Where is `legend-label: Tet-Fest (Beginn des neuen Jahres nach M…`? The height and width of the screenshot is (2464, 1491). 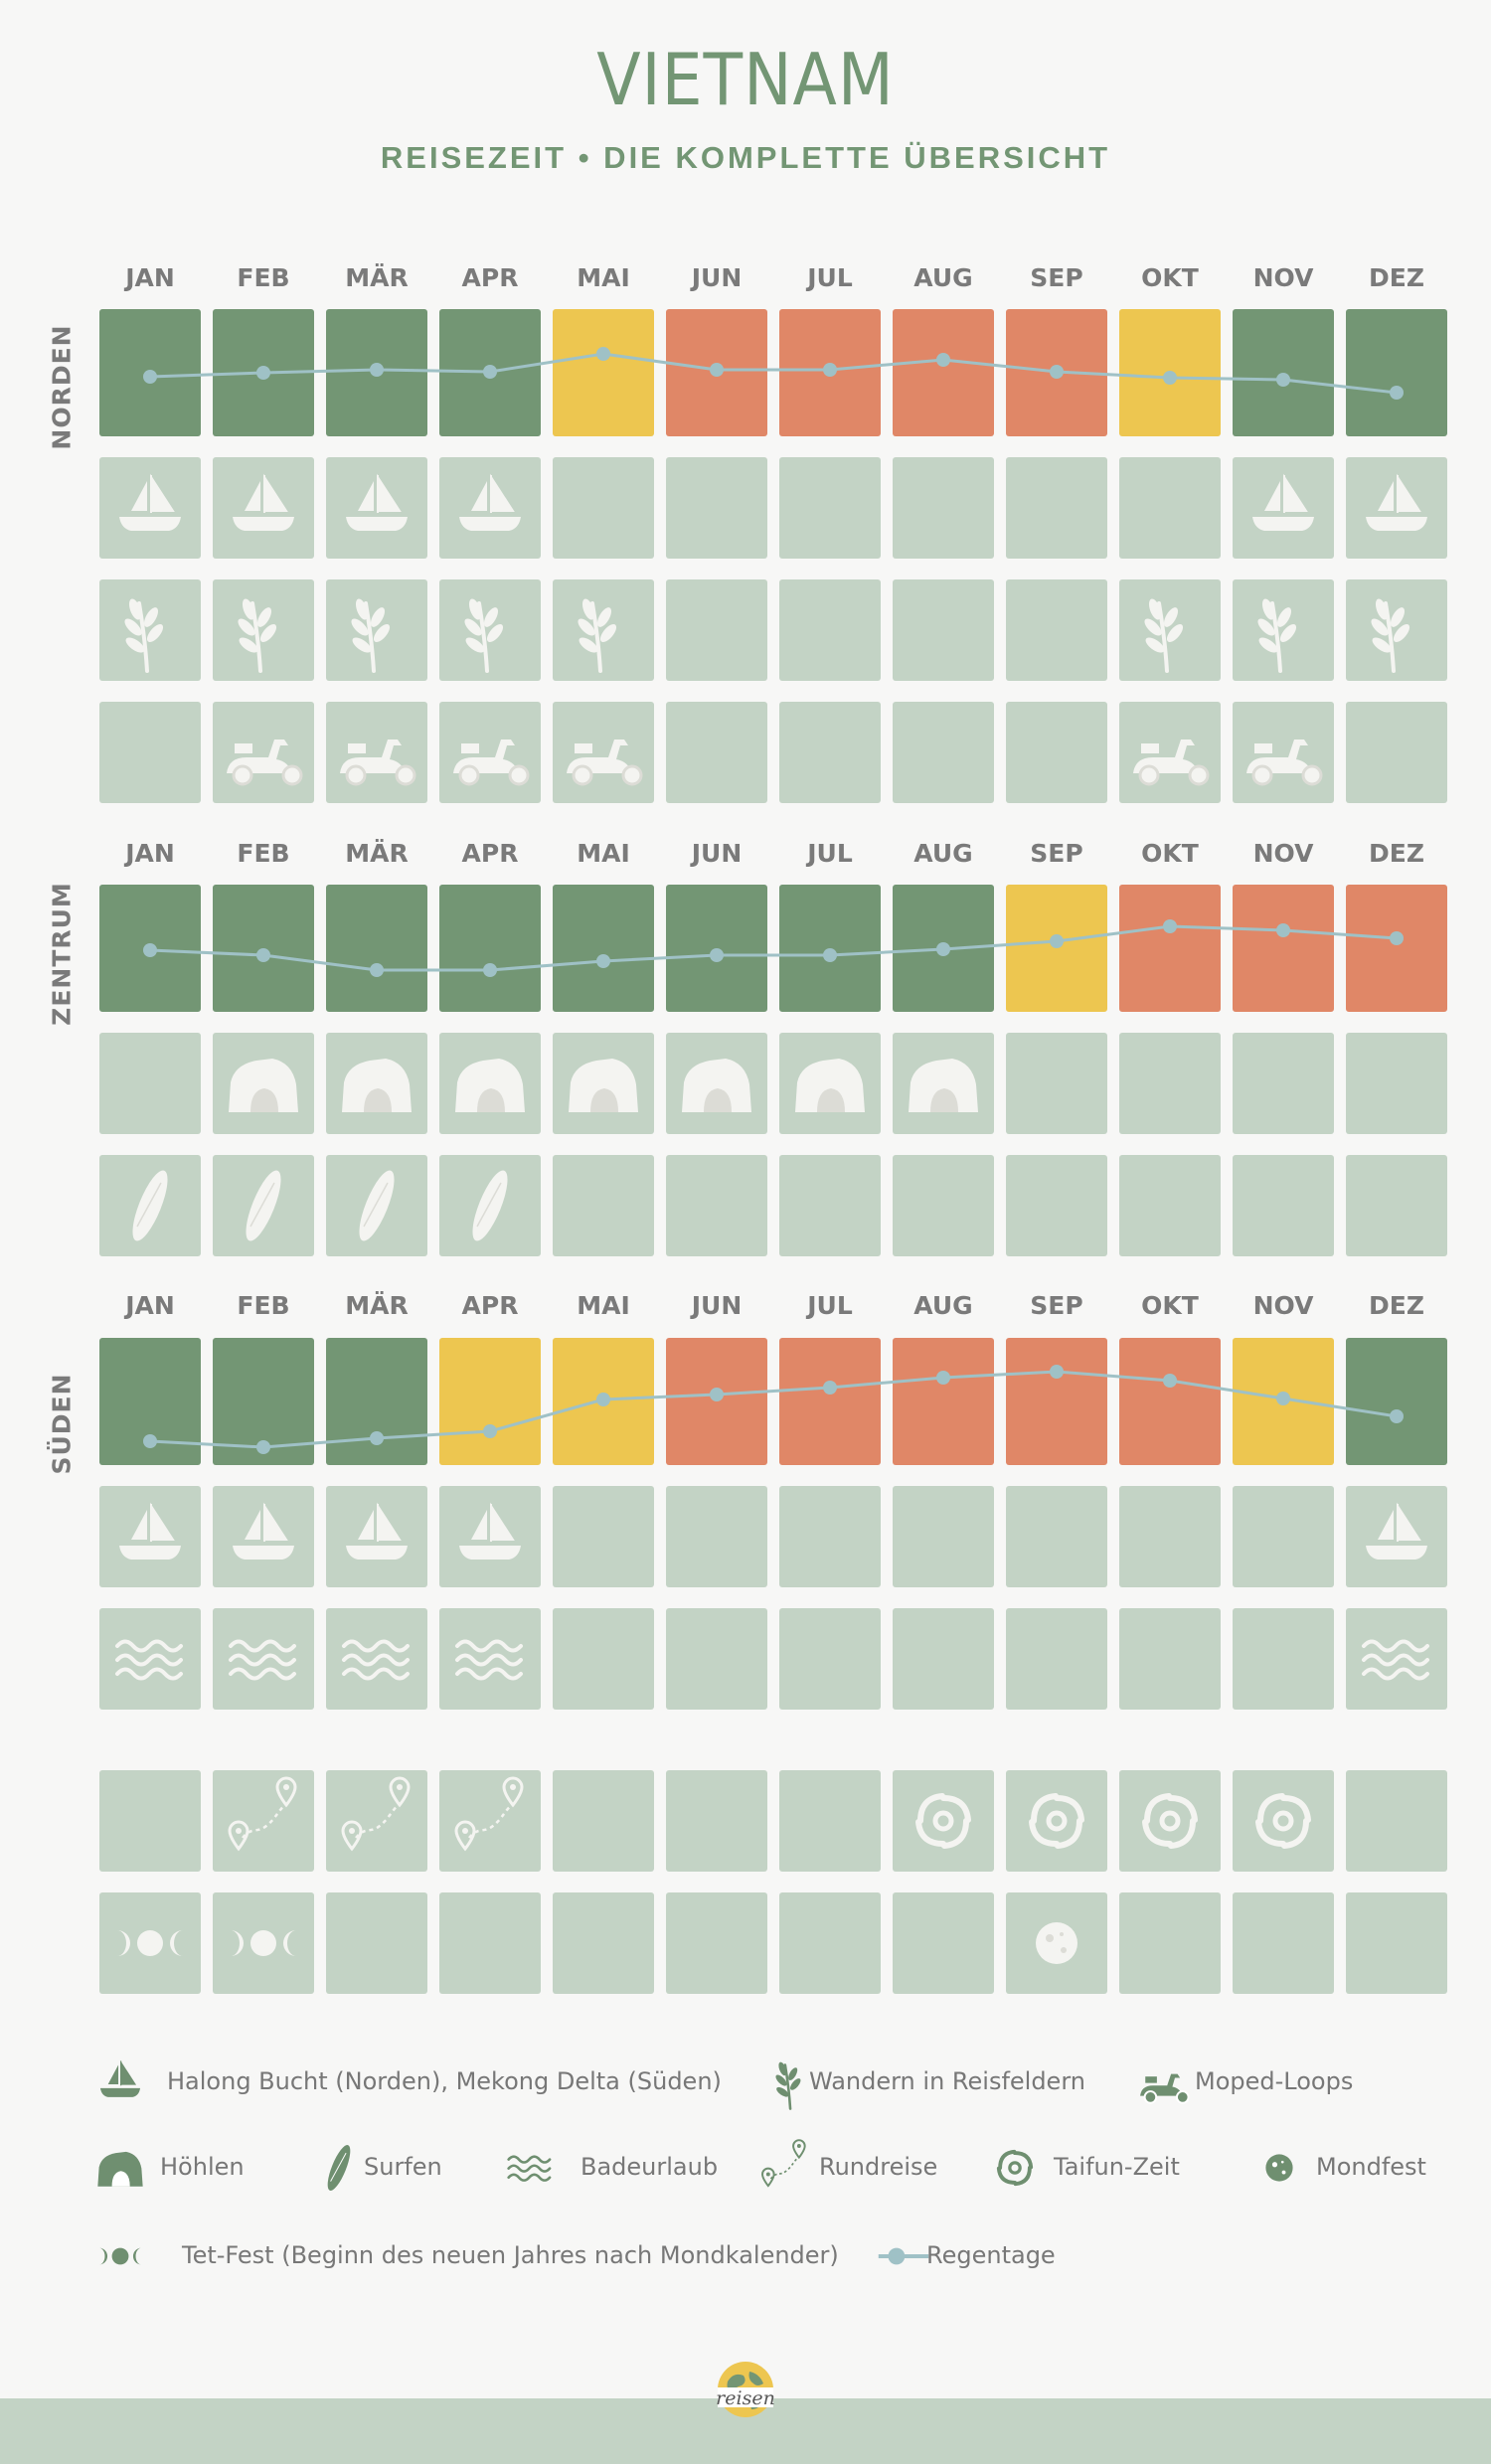
legend-label: Tet-Fest (Beginn des neuen Jahres nach M… is located at coordinates (510, 2255).